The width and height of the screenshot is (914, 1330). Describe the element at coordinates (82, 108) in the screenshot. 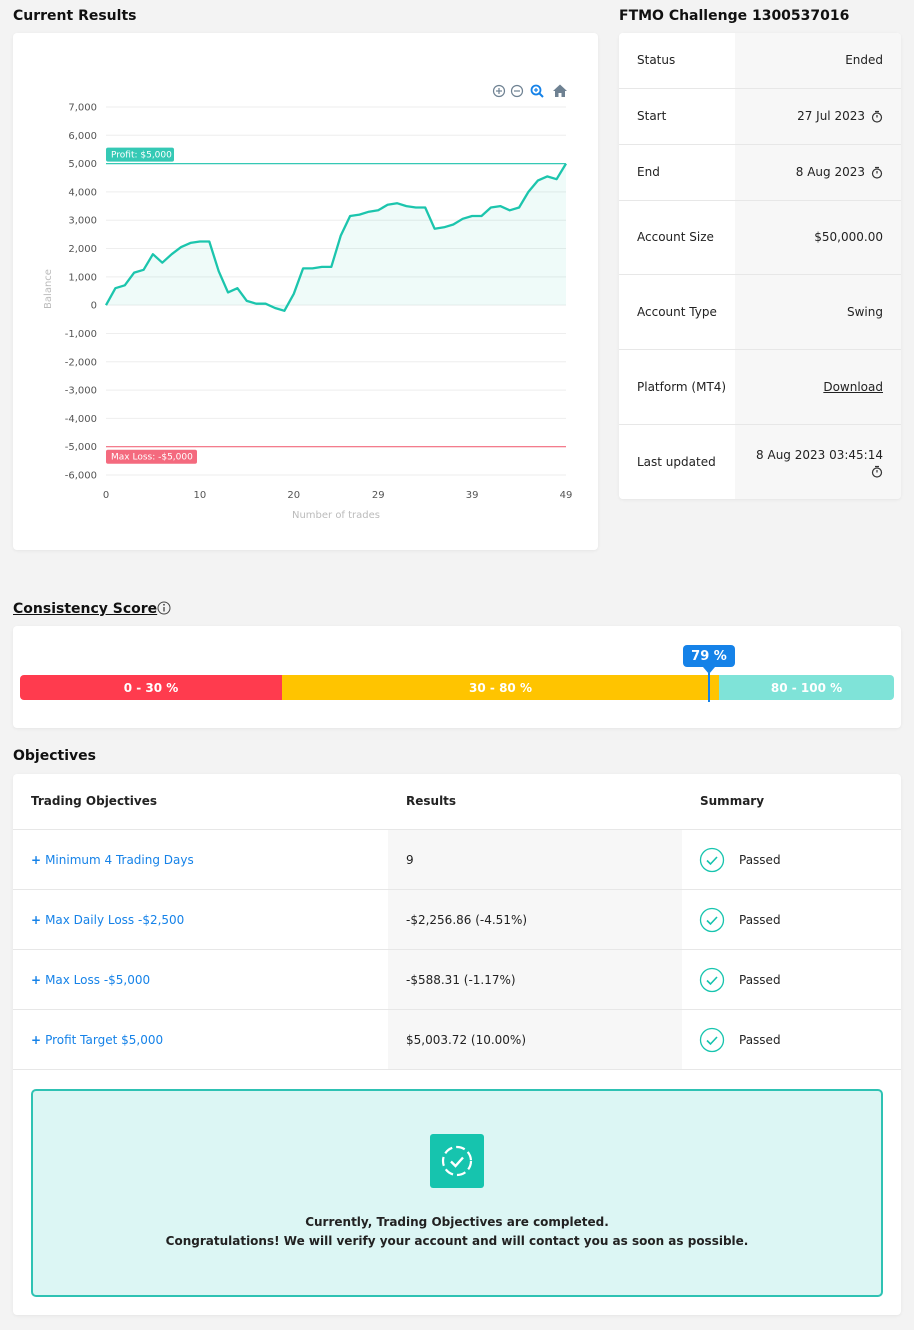

I see `y-tick-label: 7,000` at that location.